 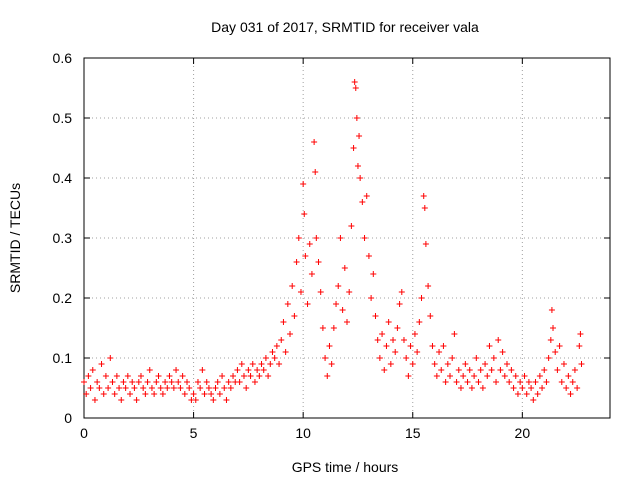 I want to click on x-tick-label: 10, so click(x=303, y=433).